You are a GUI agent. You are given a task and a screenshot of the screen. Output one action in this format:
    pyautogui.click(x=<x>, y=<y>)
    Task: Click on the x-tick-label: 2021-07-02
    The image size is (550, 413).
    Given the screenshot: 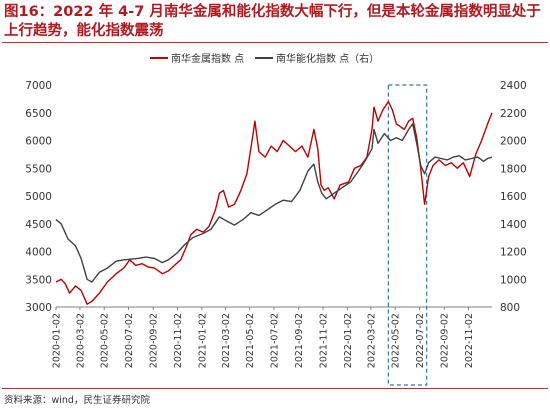 What is the action you would take?
    pyautogui.click(x=275, y=340)
    